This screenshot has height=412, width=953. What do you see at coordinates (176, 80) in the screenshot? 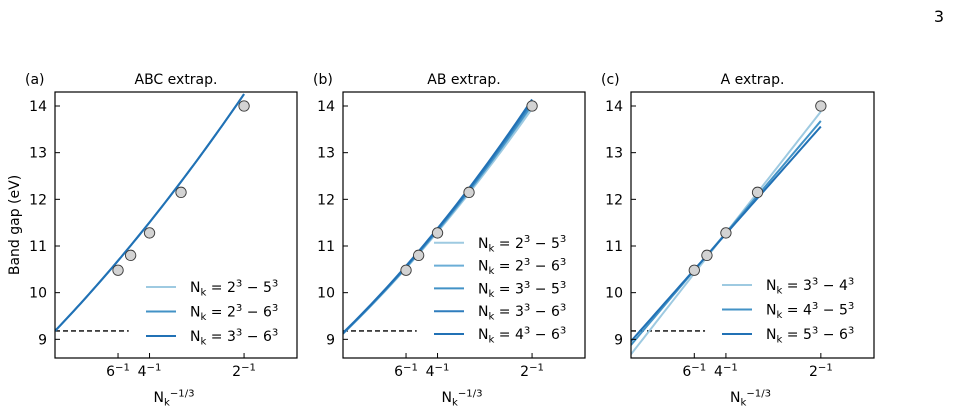
I see `chart-title: ABC extrap.` at bounding box center [176, 80].